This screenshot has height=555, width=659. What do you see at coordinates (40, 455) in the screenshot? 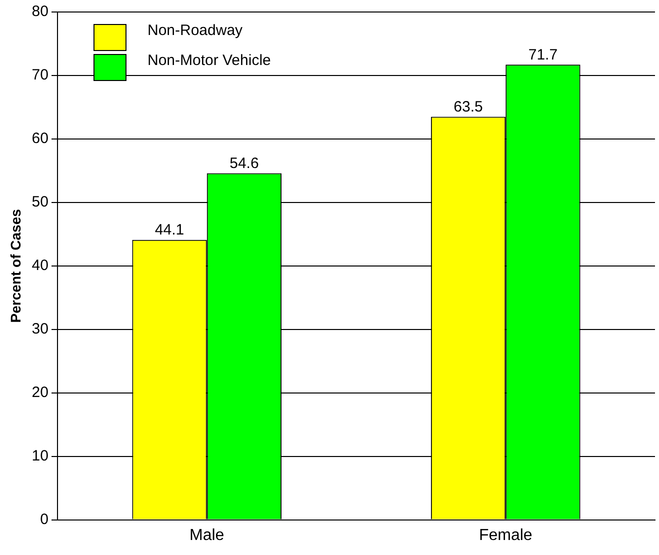
I see `y-tick-label: 10` at bounding box center [40, 455].